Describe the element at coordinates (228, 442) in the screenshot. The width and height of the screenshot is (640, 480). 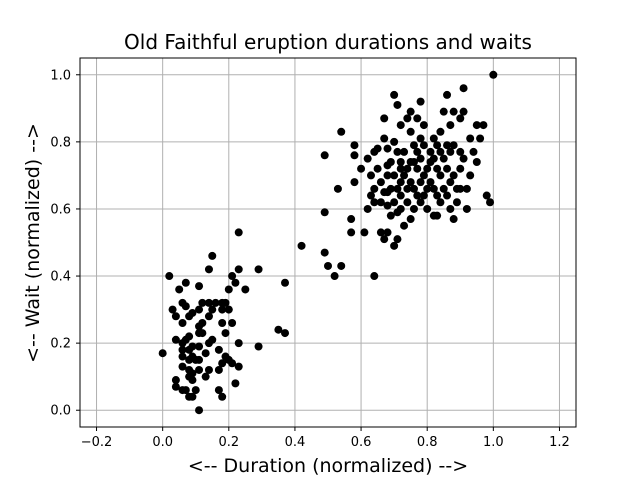
I see `x-tick-label: 0.2` at that location.